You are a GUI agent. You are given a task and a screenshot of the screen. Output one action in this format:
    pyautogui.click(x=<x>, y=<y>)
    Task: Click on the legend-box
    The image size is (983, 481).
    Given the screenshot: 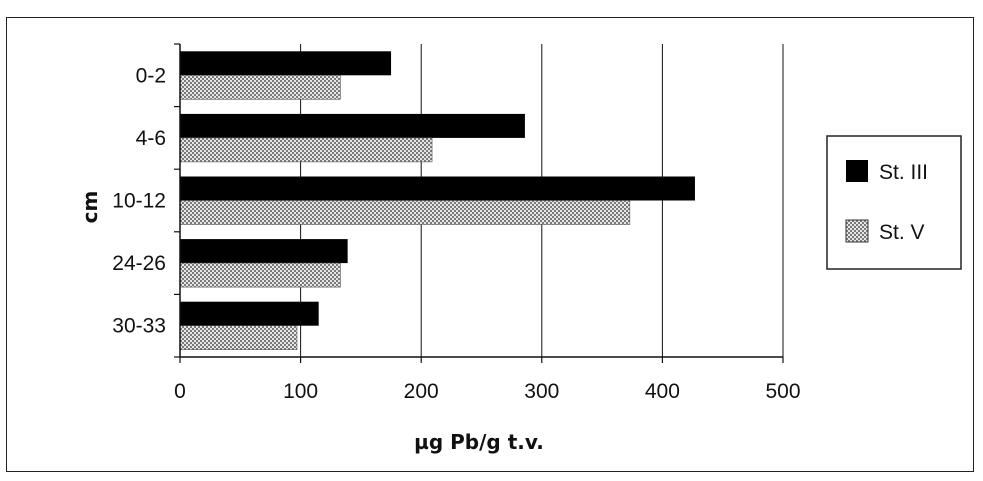 What is the action you would take?
    pyautogui.click(x=894, y=202)
    